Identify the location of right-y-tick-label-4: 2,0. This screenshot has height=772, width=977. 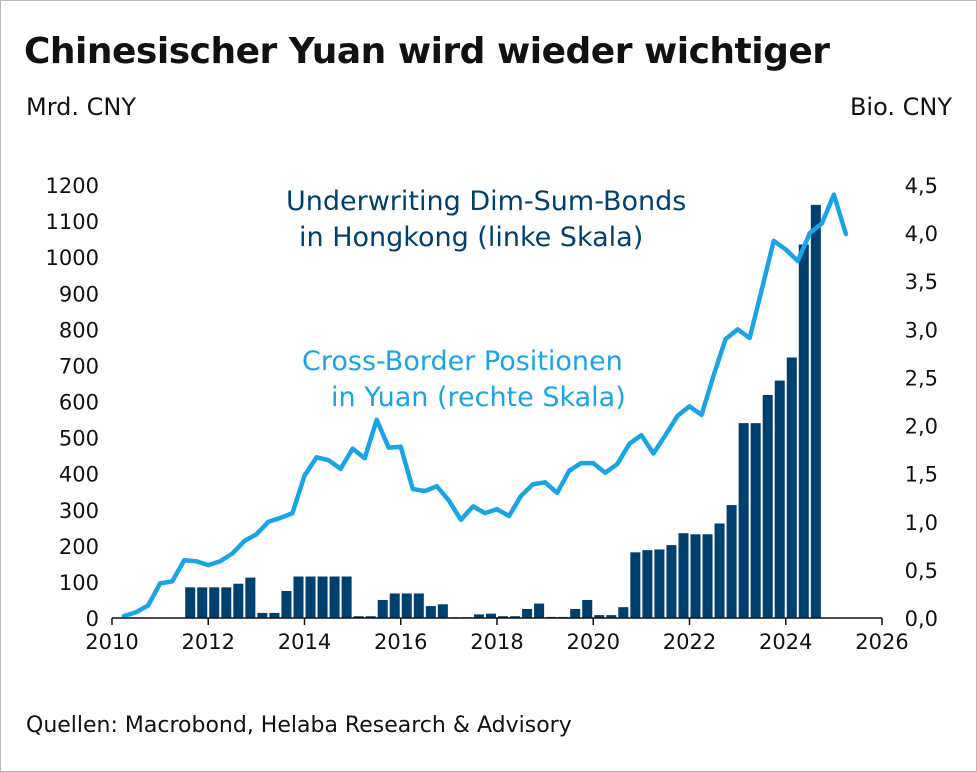
(921, 427).